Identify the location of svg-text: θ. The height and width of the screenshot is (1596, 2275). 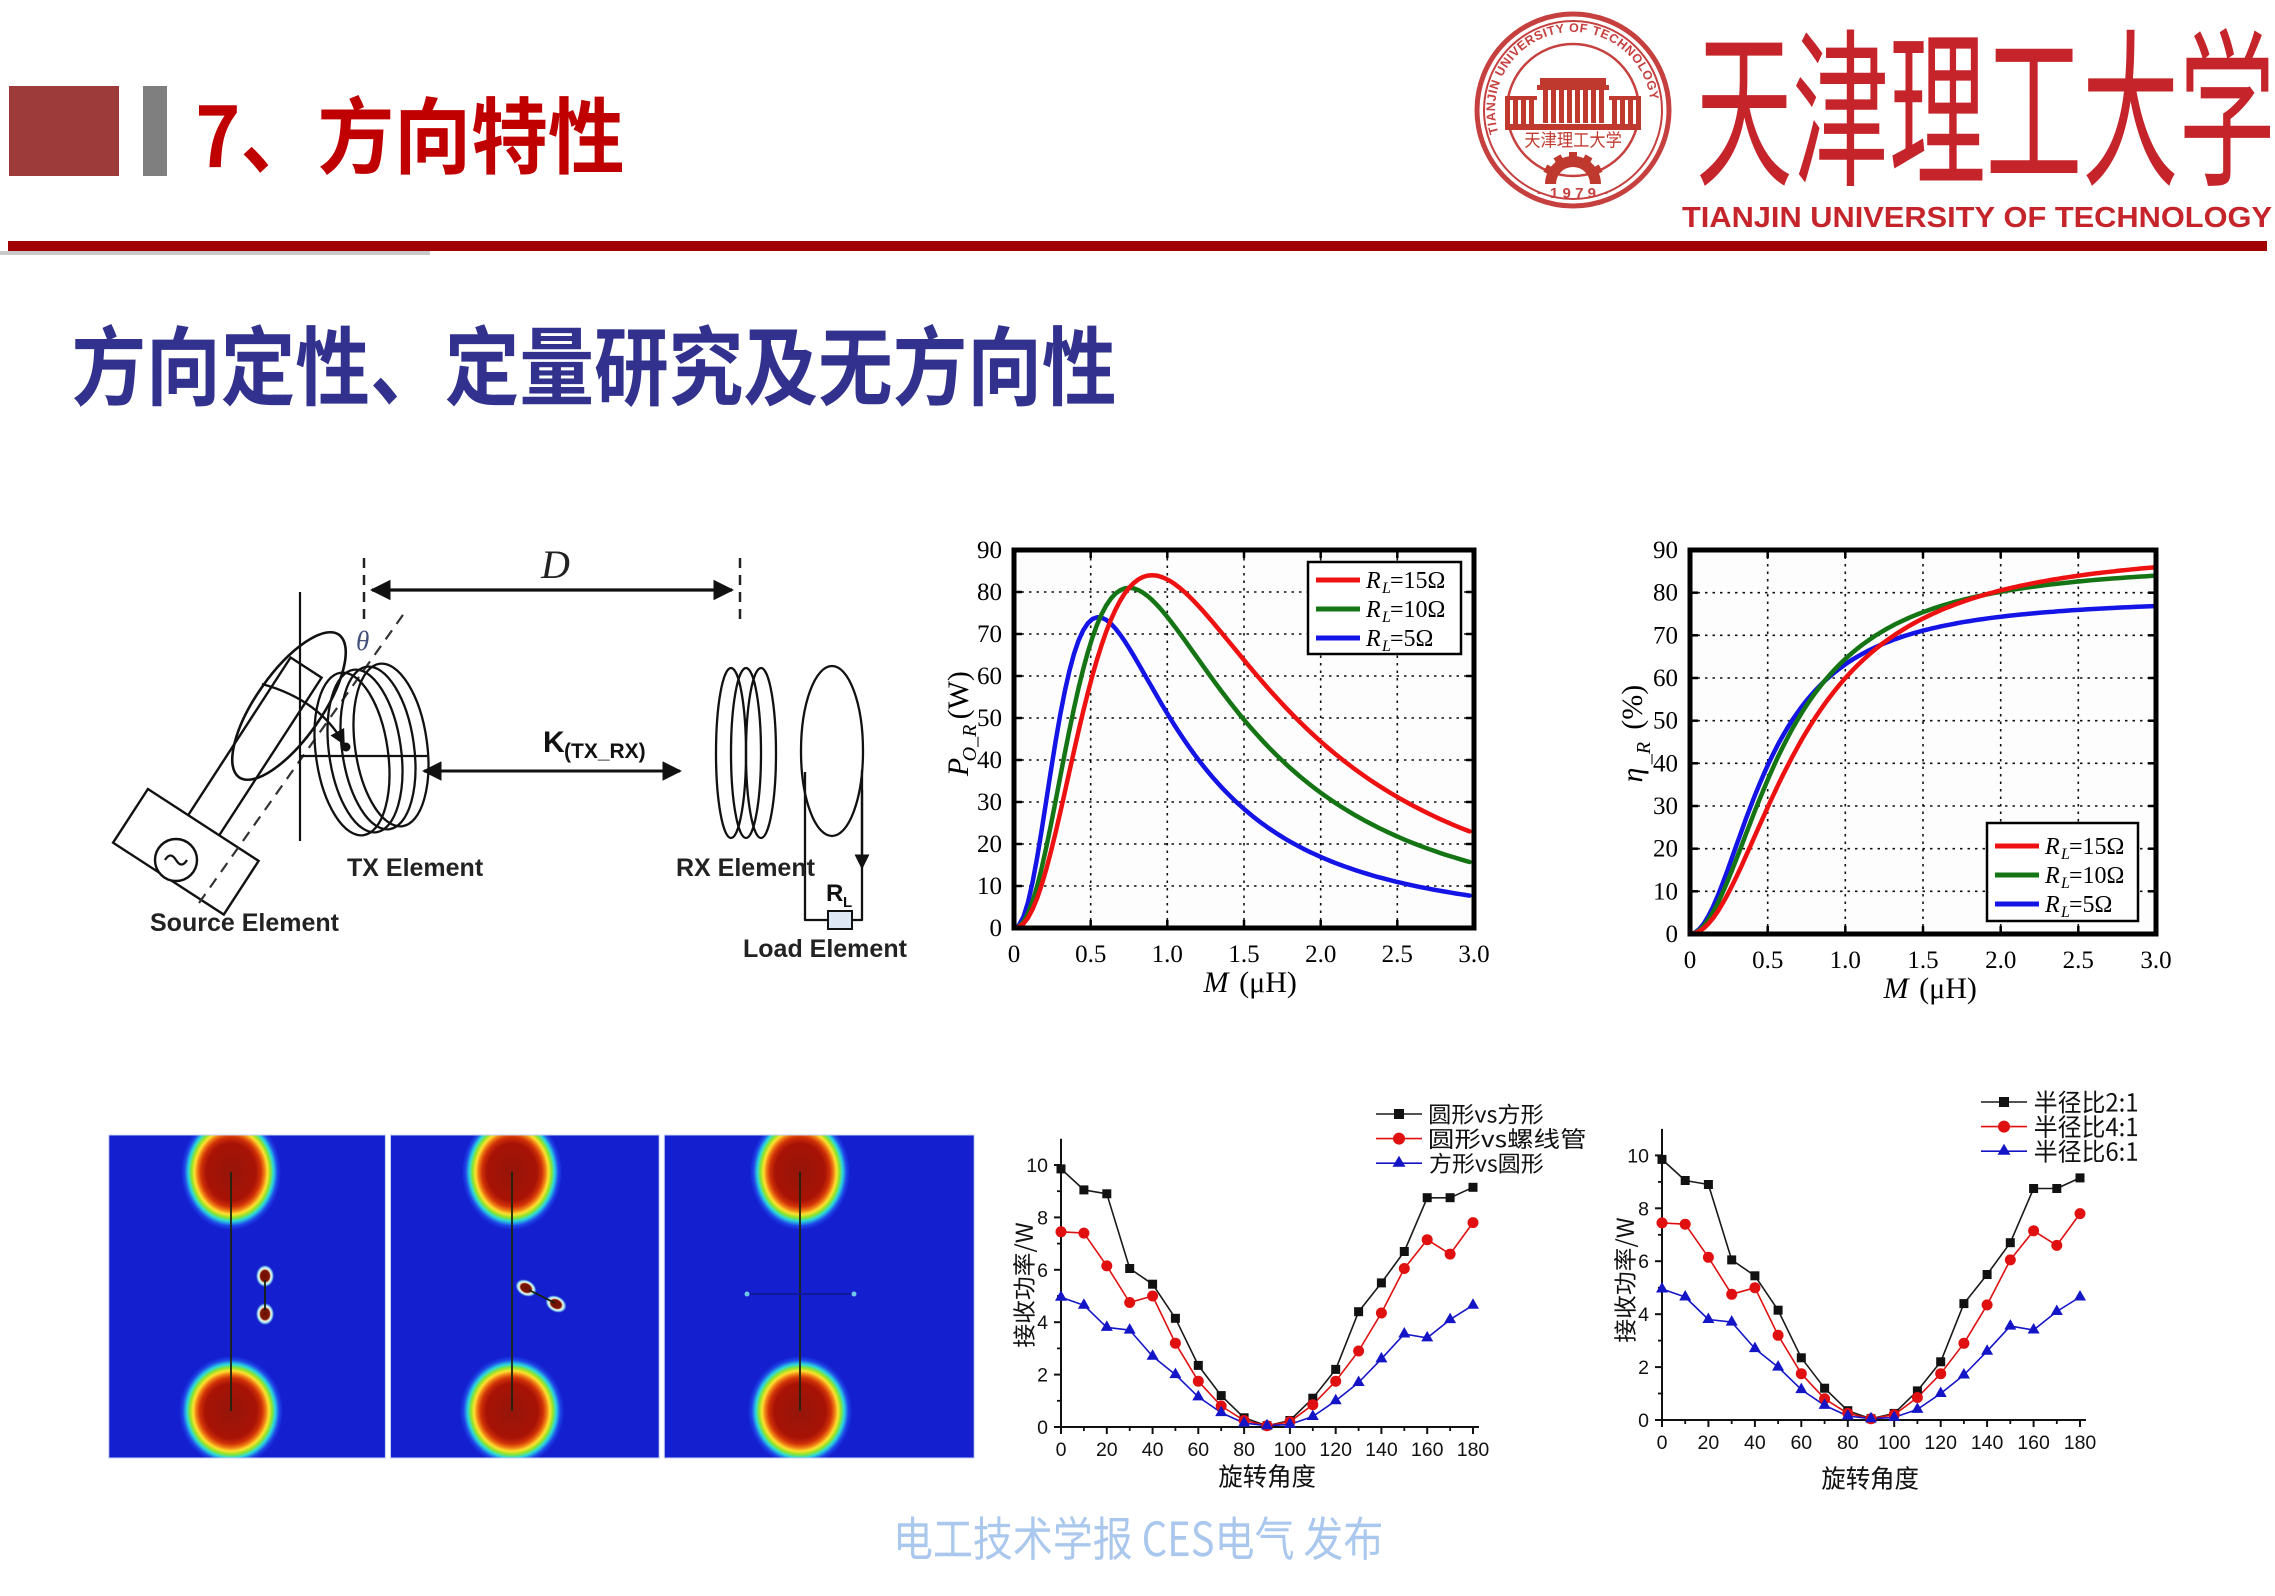
(362, 641).